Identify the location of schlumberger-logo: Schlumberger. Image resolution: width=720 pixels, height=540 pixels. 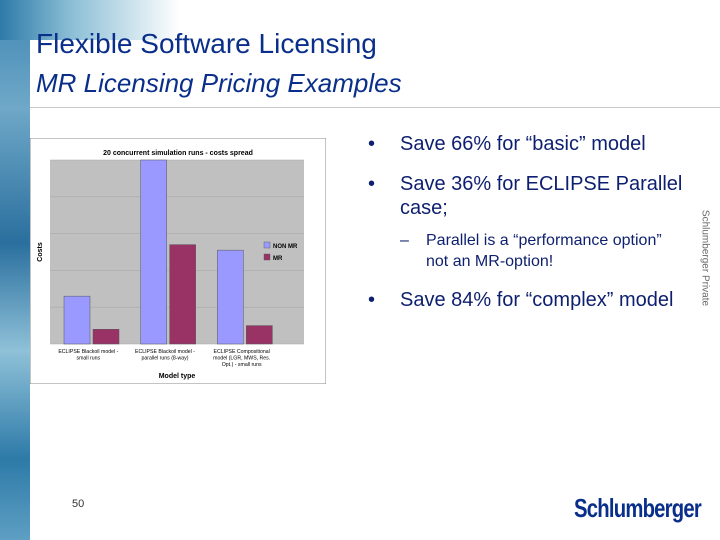
(638, 508).